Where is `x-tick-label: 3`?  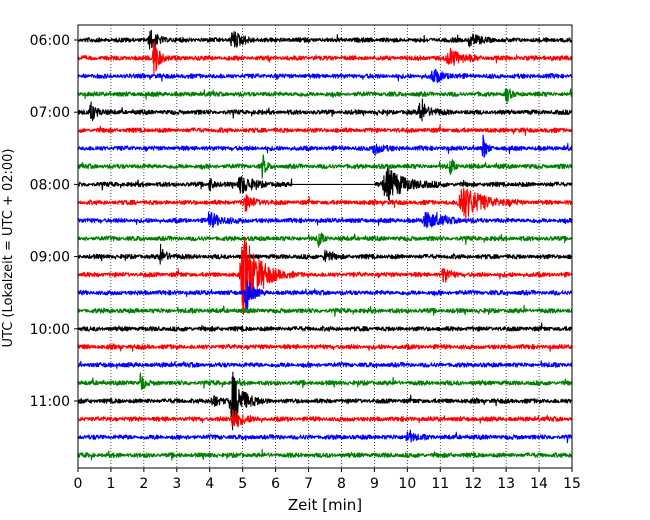 x-tick-label: 3 is located at coordinates (176, 484).